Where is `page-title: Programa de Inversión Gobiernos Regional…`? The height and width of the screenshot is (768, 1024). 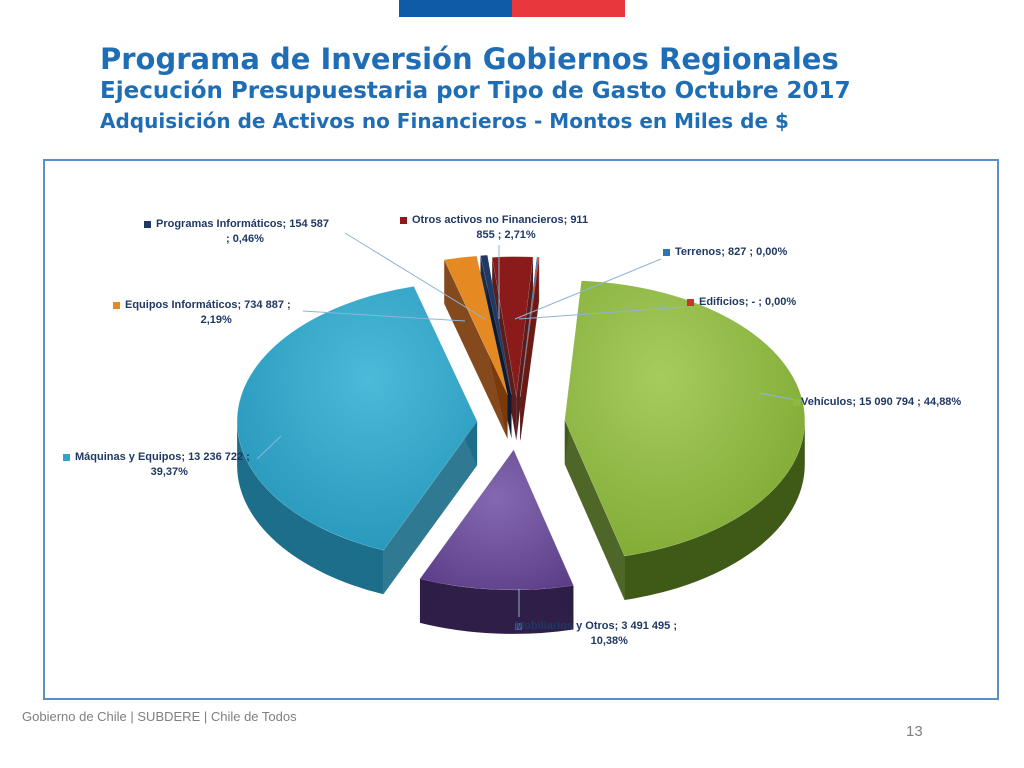
page-title: Programa de Inversión Gobiernos Regional… is located at coordinates (469, 59).